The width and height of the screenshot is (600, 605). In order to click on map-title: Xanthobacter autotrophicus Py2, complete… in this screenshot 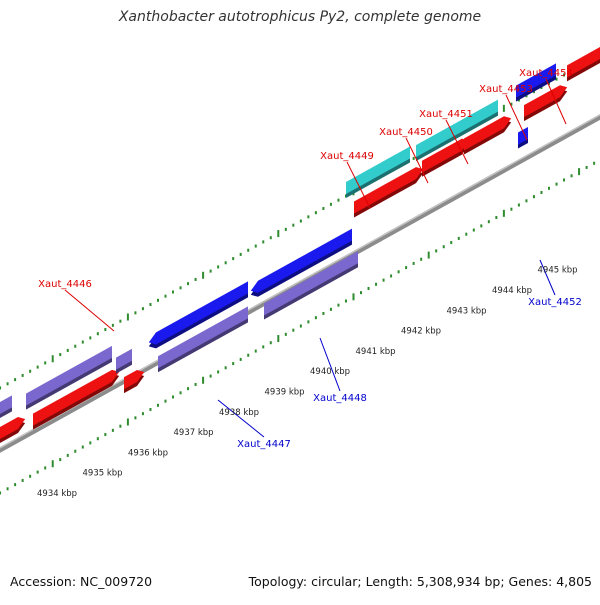, I will do `click(300, 17)`.